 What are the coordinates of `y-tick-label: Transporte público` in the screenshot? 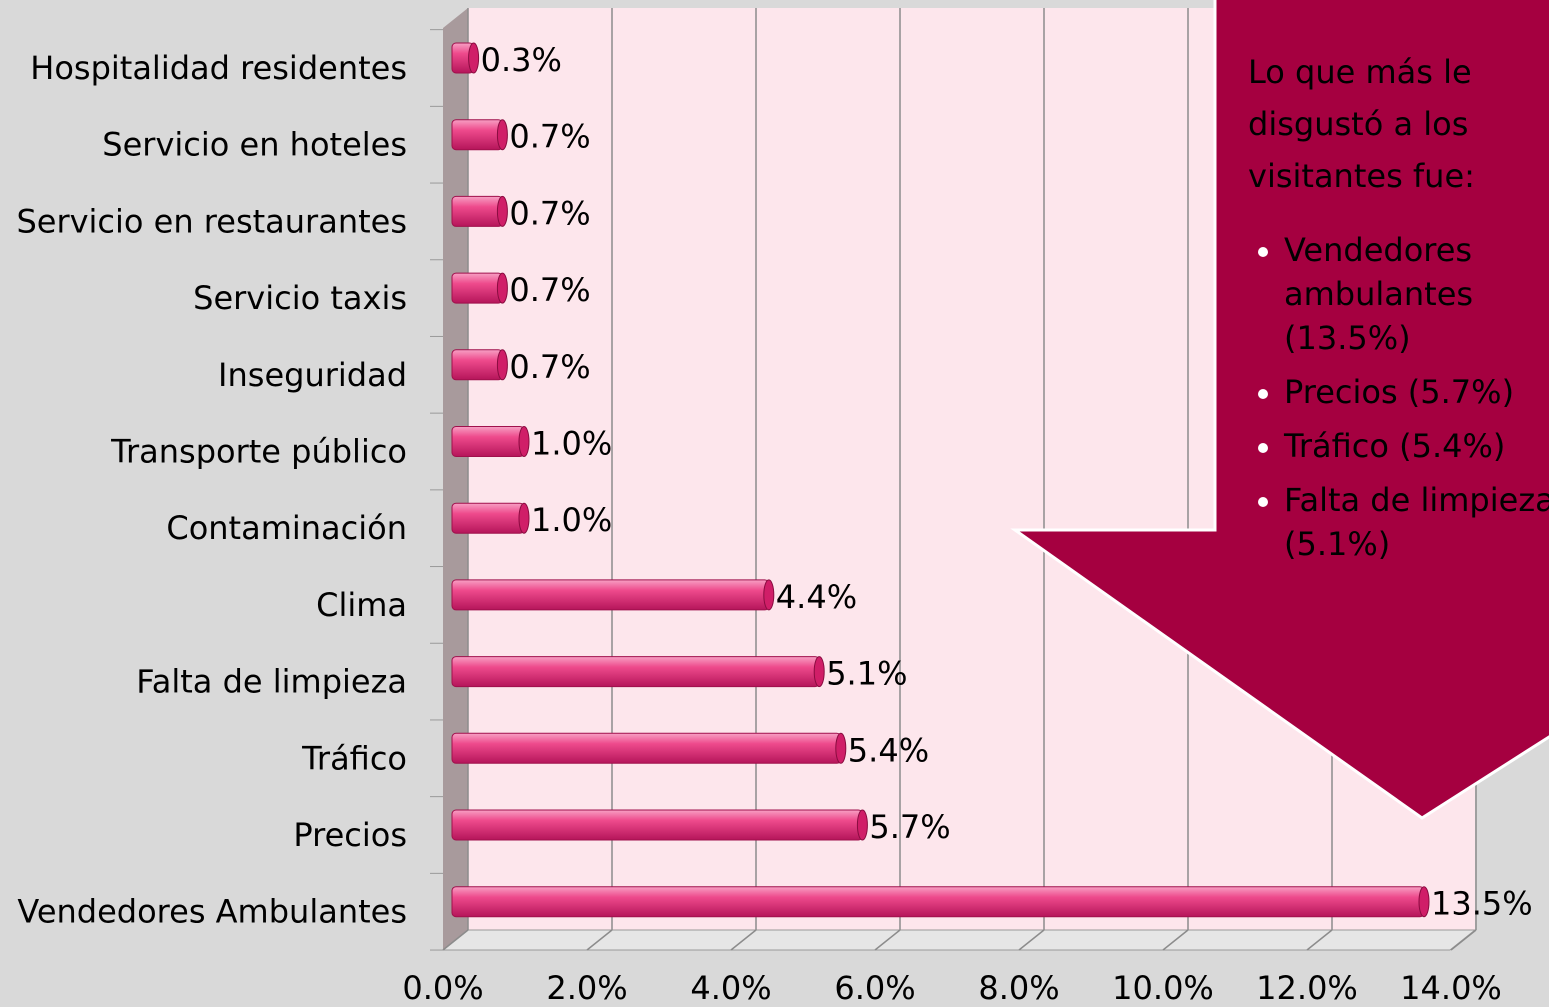 It's located at (258, 452).